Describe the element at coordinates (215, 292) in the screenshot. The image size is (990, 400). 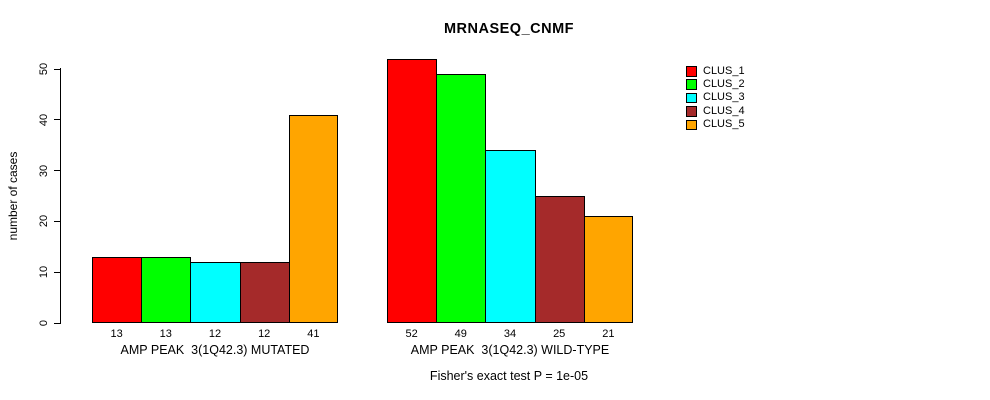
I see `bar-clus_3-group1` at that location.